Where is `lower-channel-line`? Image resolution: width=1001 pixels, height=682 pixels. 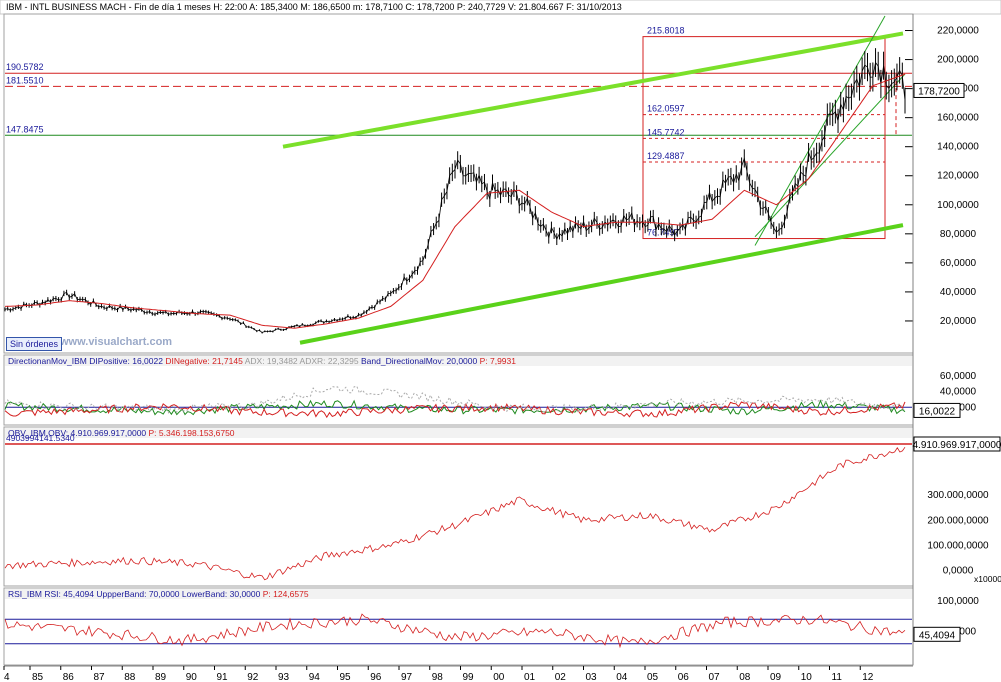
lower-channel-line is located at coordinates (601, 284).